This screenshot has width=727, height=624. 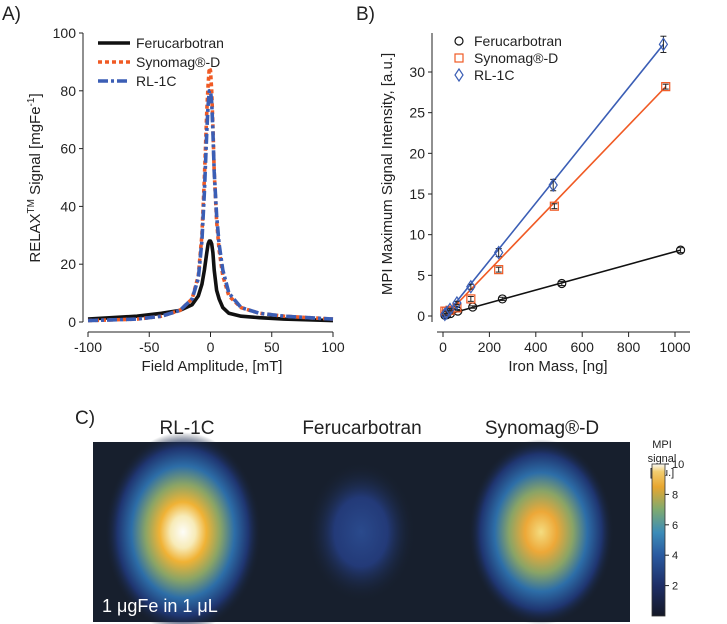 I want to click on panel-a-ytick-label: 100, so click(x=65, y=33).